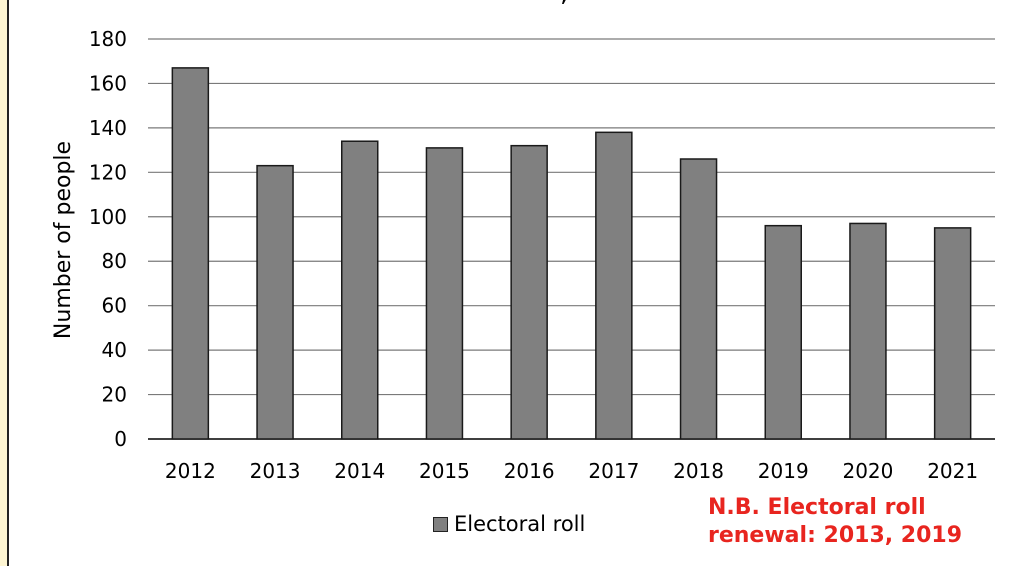 The image size is (1015, 566). I want to click on bar-2012, so click(190, 253).